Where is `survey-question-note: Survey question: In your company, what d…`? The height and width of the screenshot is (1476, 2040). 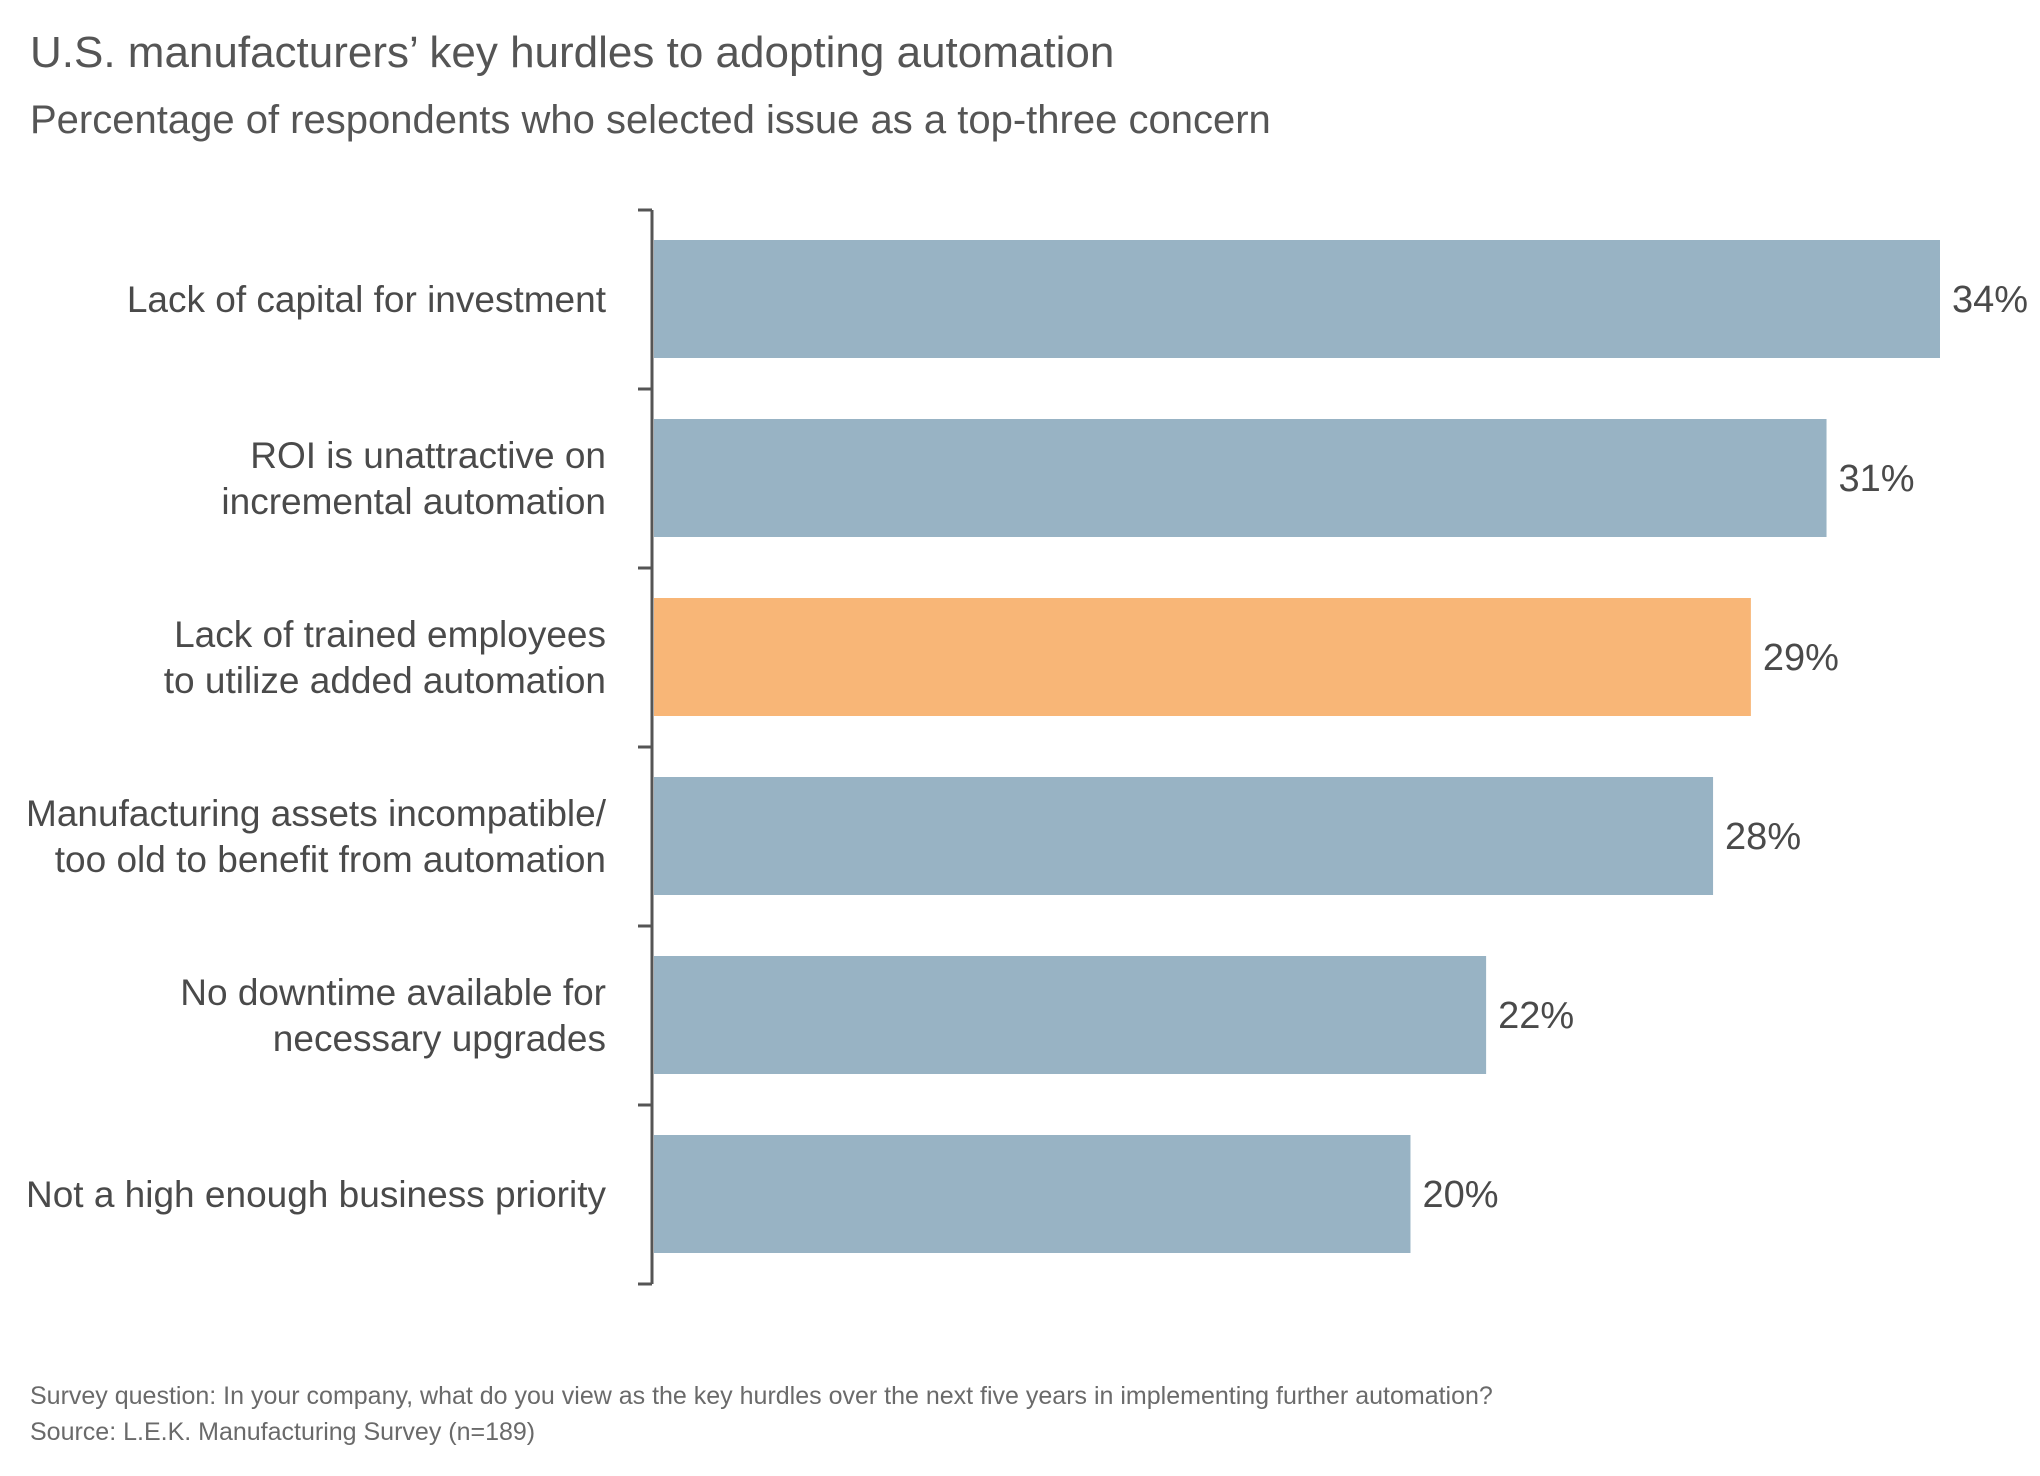 survey-question-note: Survey question: In your company, what d… is located at coordinates (761, 1396).